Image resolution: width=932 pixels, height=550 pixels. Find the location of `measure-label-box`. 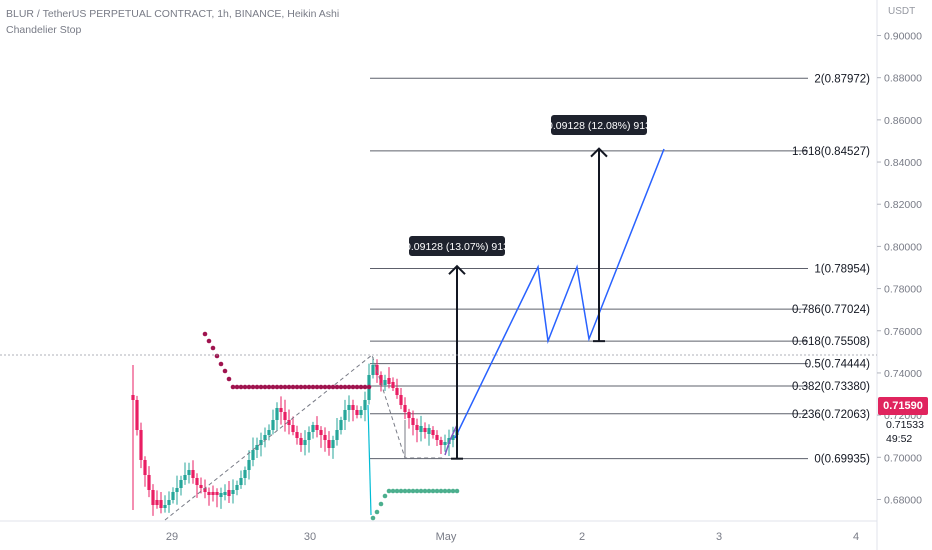

measure-label-box is located at coordinates (457, 246).